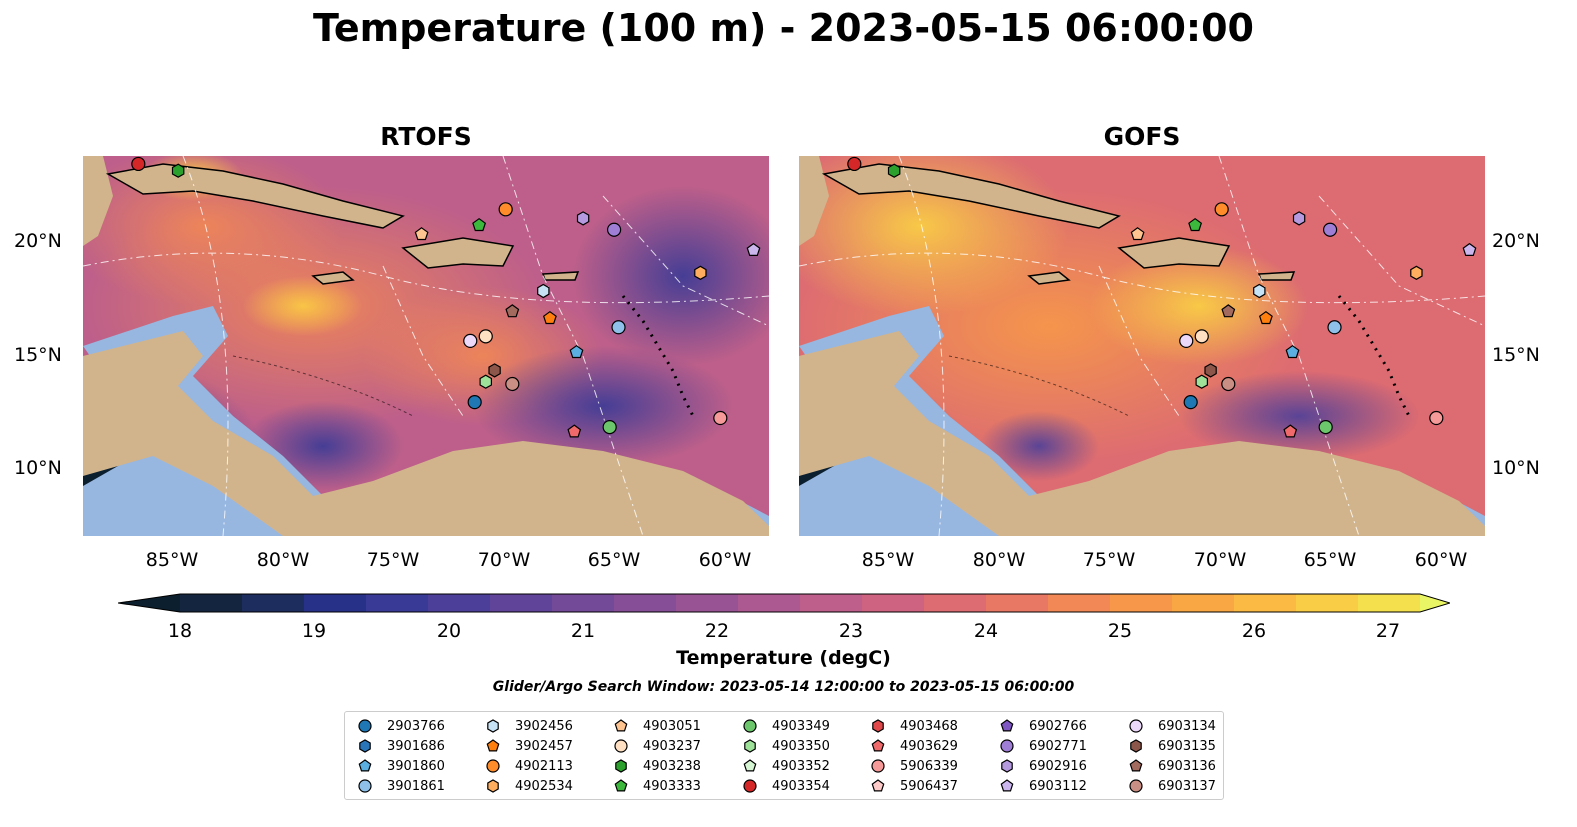 Image resolution: width=1577 pixels, height=827 pixels. Describe the element at coordinates (1058, 766) in the screenshot. I see `legend-label: 6902916` at that location.